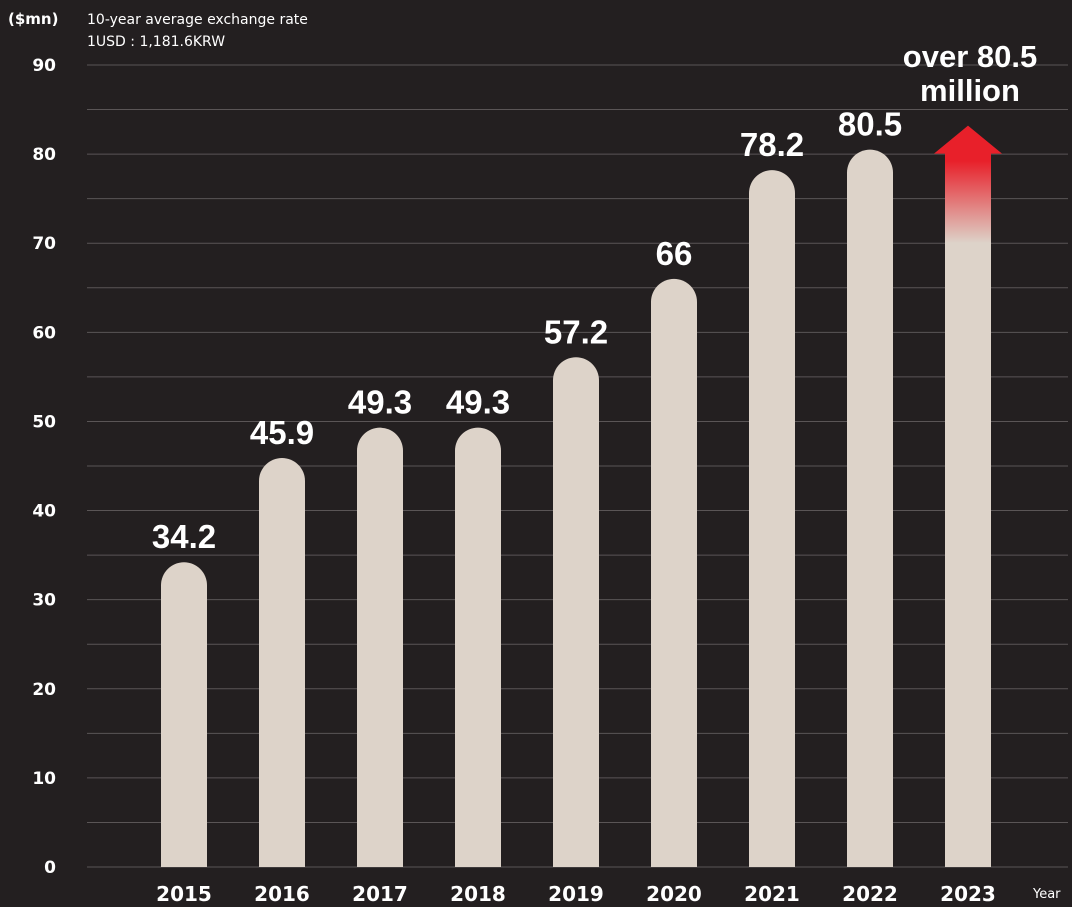 The height and width of the screenshot is (907, 1072). Describe the element at coordinates (674, 894) in the screenshot. I see `x-tick-label: 2020` at that location.